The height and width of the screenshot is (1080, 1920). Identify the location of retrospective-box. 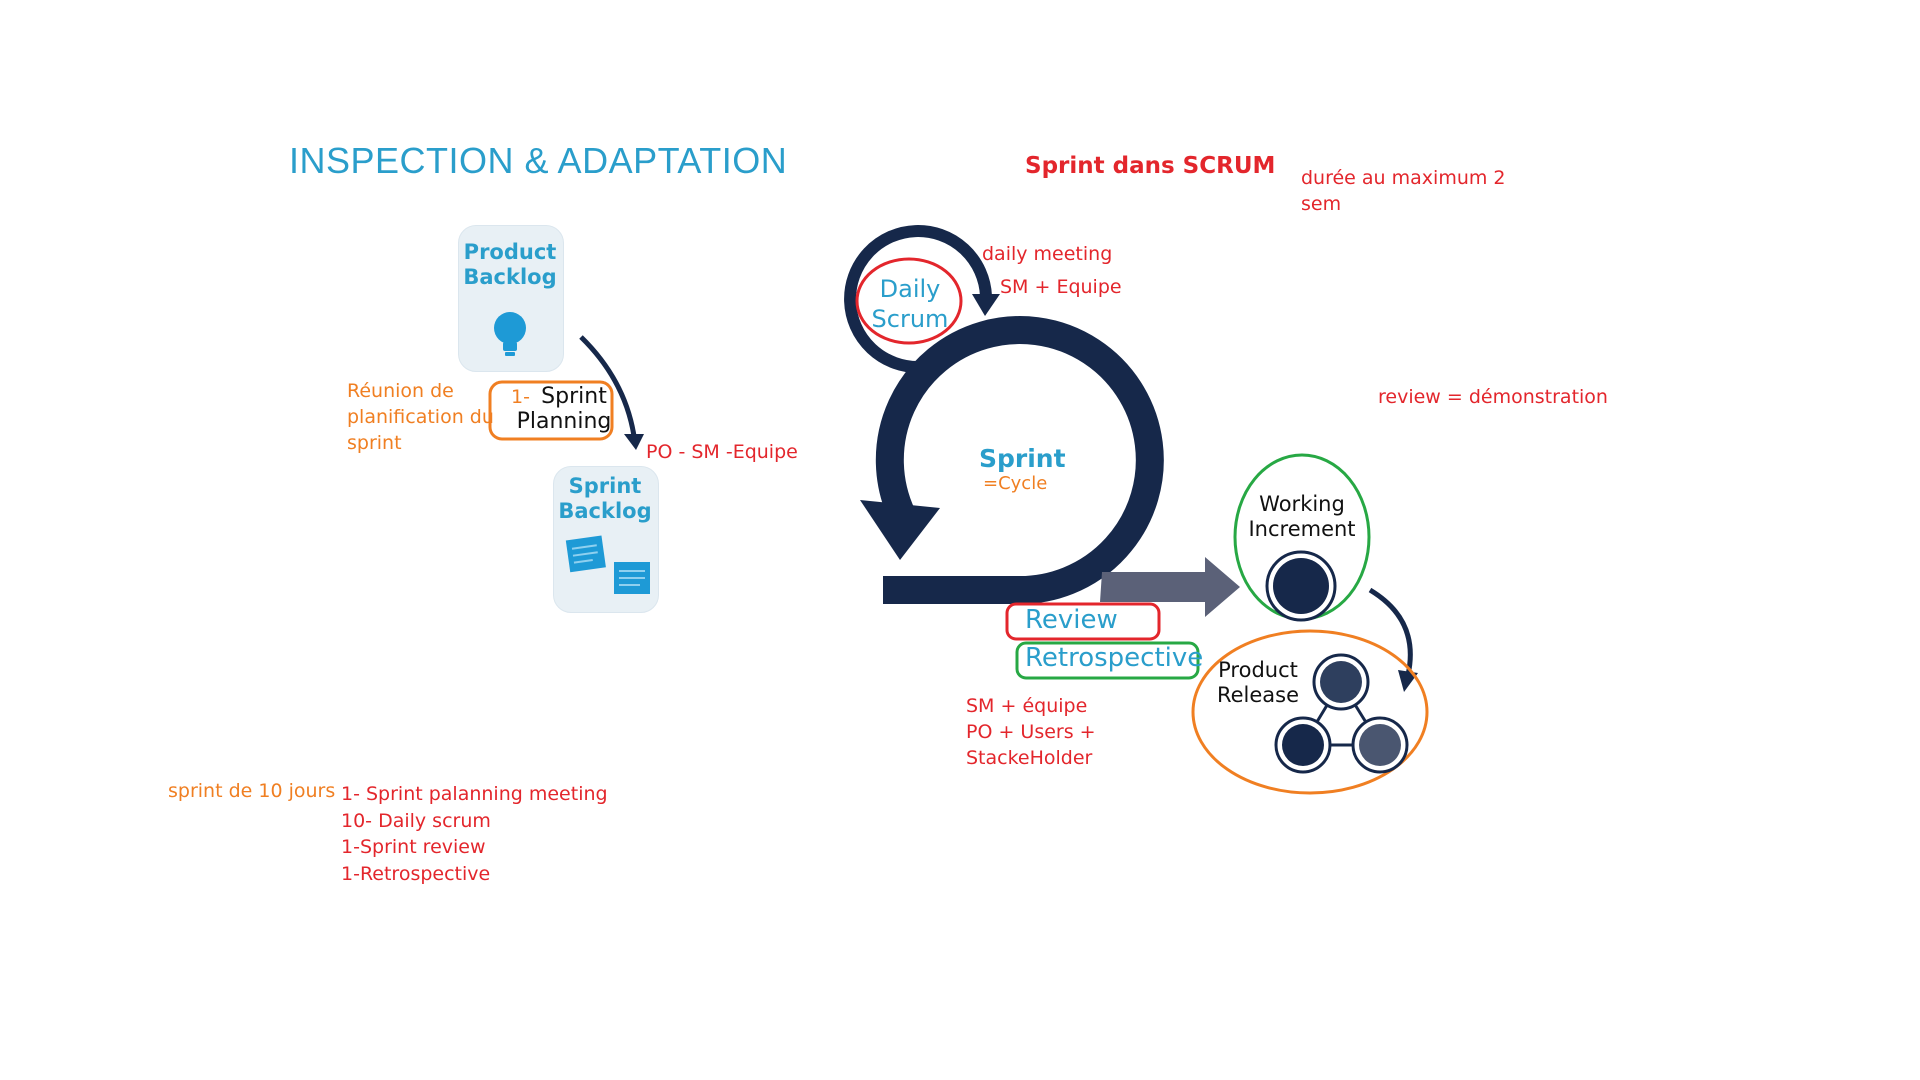
(1107, 660).